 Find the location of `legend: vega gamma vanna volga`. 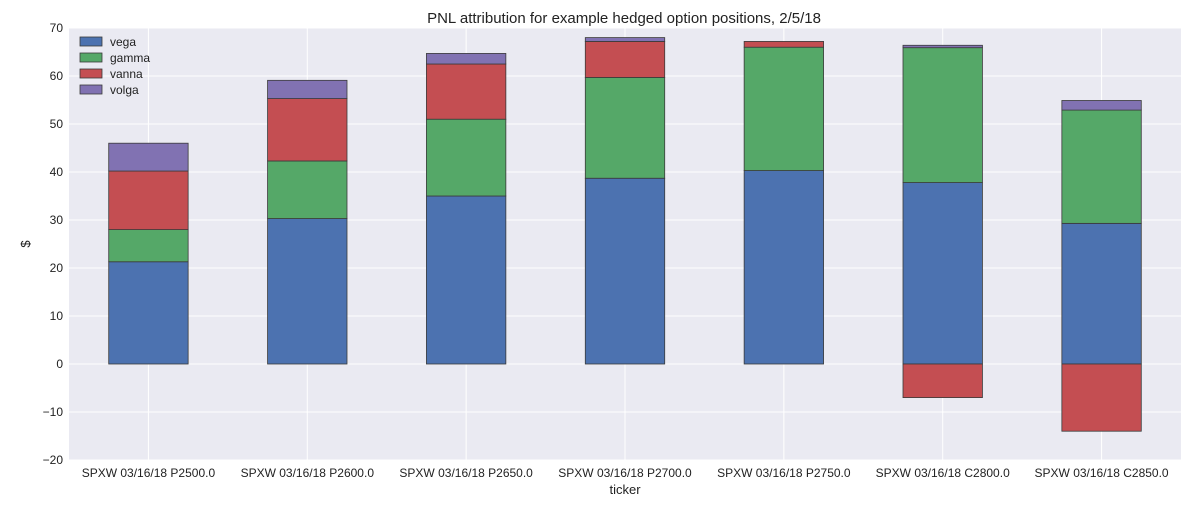

legend: vega gamma vanna volga is located at coordinates (114, 66).